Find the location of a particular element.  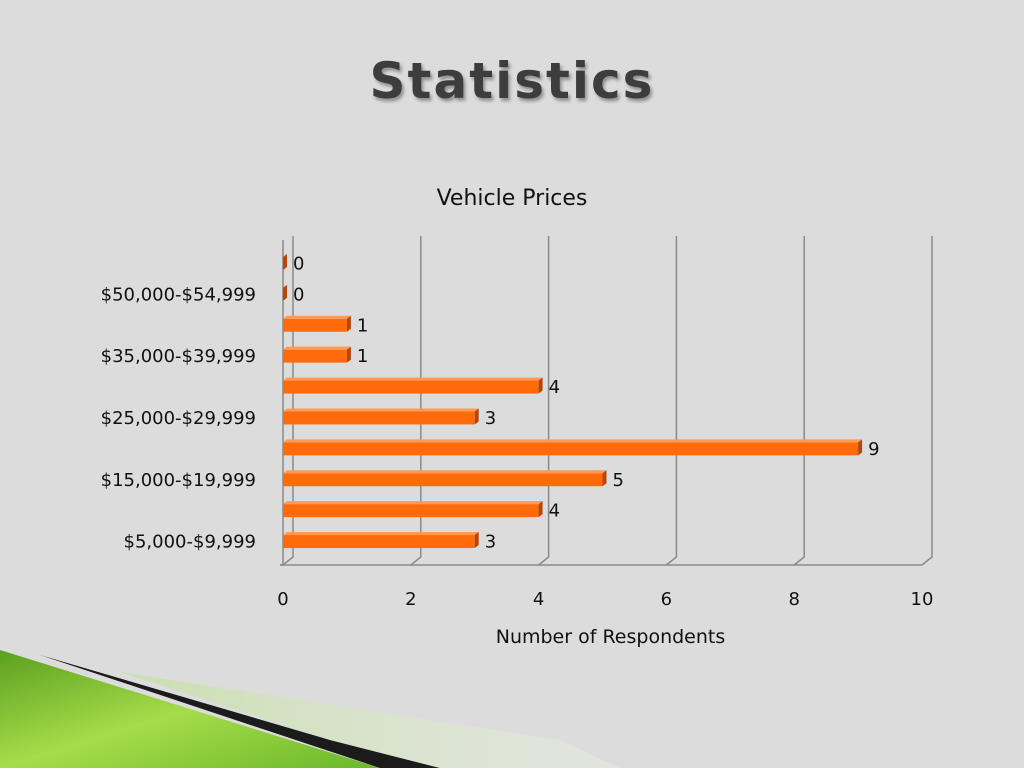

x-tick-label: 6 is located at coordinates (666, 599).